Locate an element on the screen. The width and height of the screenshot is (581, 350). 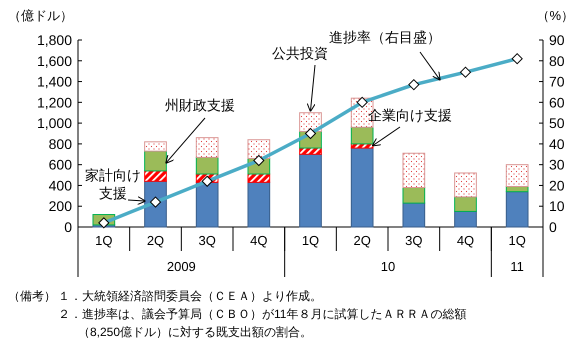
y-tick-label: 1,000 is located at coordinates (54, 123).